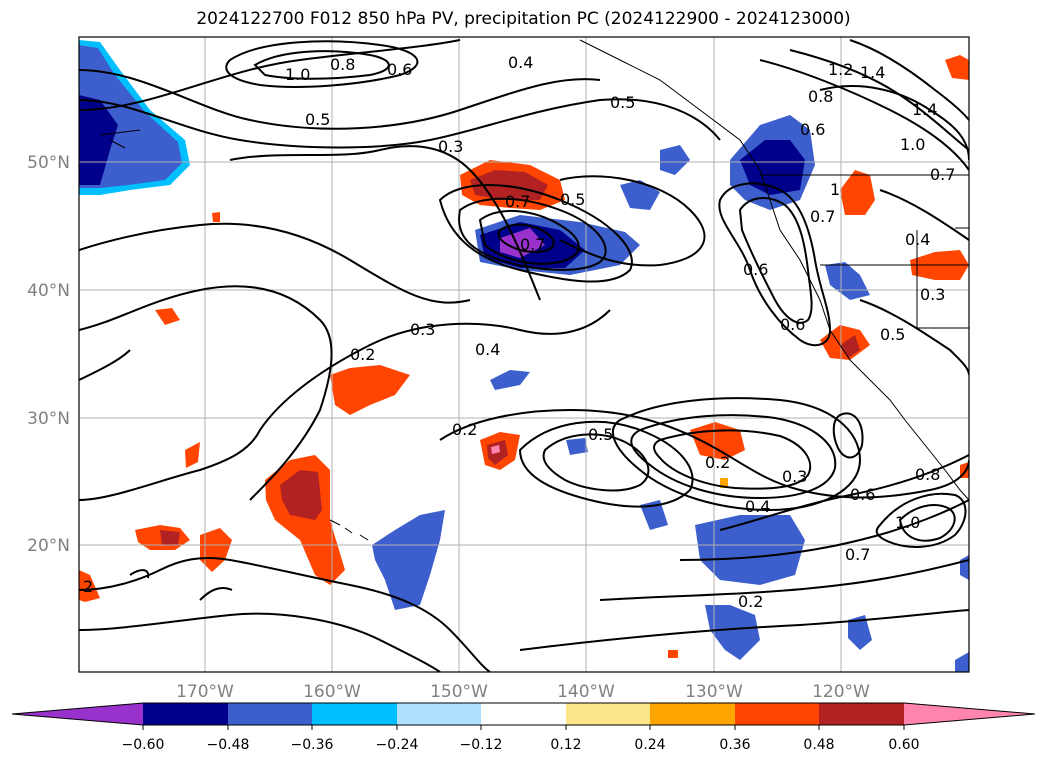 This screenshot has height=765, width=1047. What do you see at coordinates (48, 163) in the screenshot?
I see `lat-label: 50°N` at bounding box center [48, 163].